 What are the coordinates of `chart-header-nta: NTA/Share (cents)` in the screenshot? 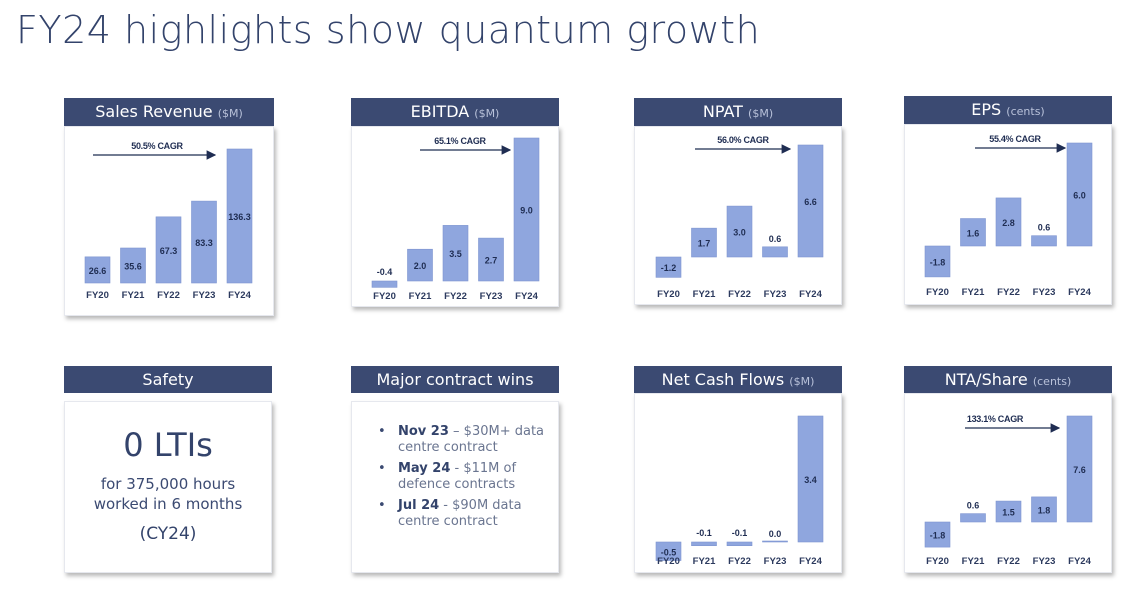 It's located at (1008, 379).